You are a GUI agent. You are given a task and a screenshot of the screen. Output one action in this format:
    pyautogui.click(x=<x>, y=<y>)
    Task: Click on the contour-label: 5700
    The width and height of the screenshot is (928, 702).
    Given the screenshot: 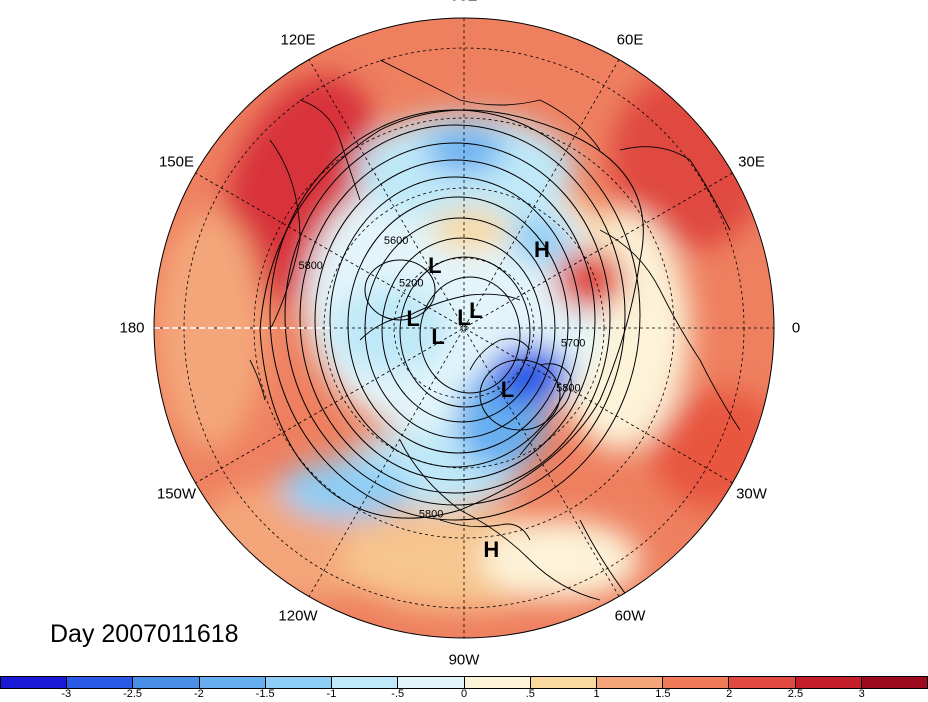 What is the action you would take?
    pyautogui.click(x=573, y=343)
    